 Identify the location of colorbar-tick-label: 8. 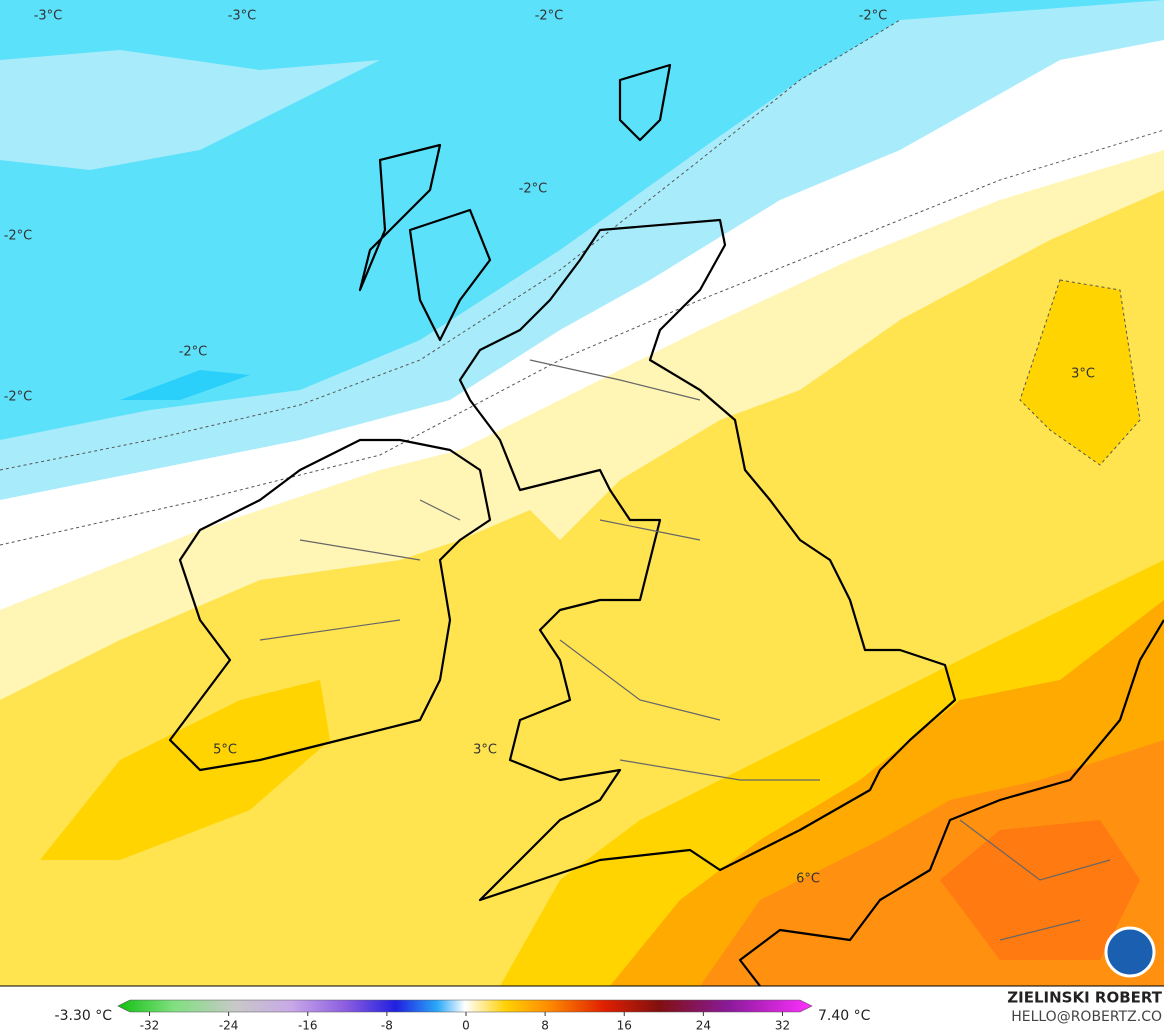
(545, 1026).